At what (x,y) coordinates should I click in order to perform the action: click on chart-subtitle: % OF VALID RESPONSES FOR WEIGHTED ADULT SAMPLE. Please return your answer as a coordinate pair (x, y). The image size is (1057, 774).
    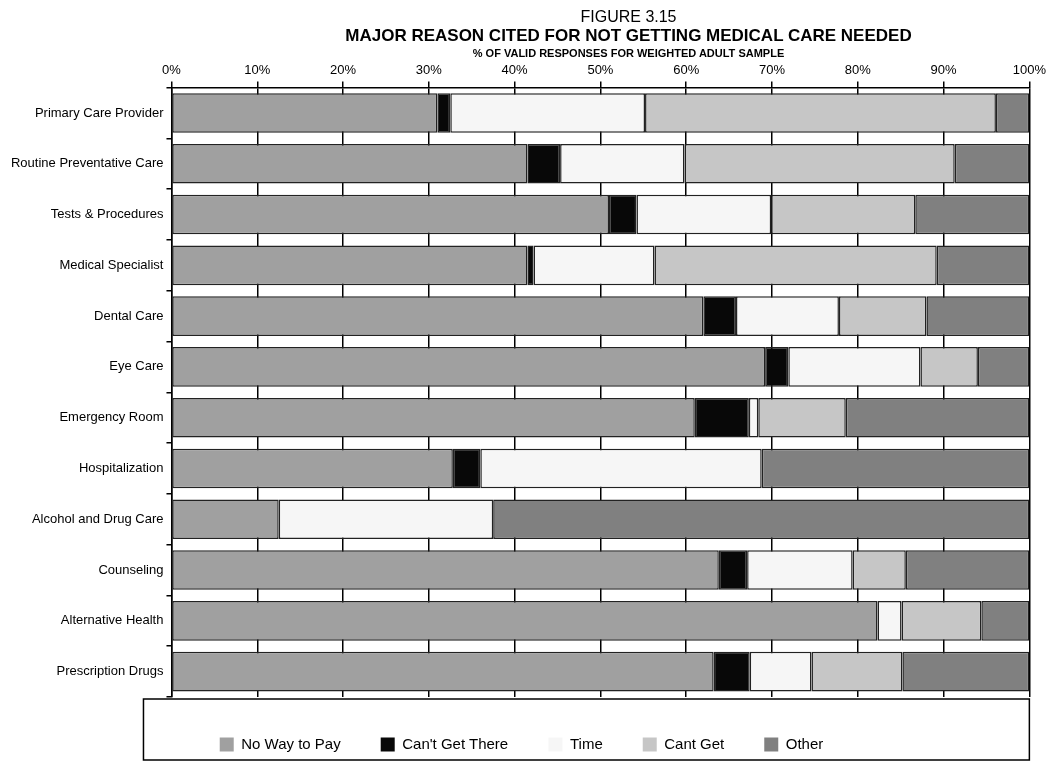
    Looking at the image, I should click on (628, 53).